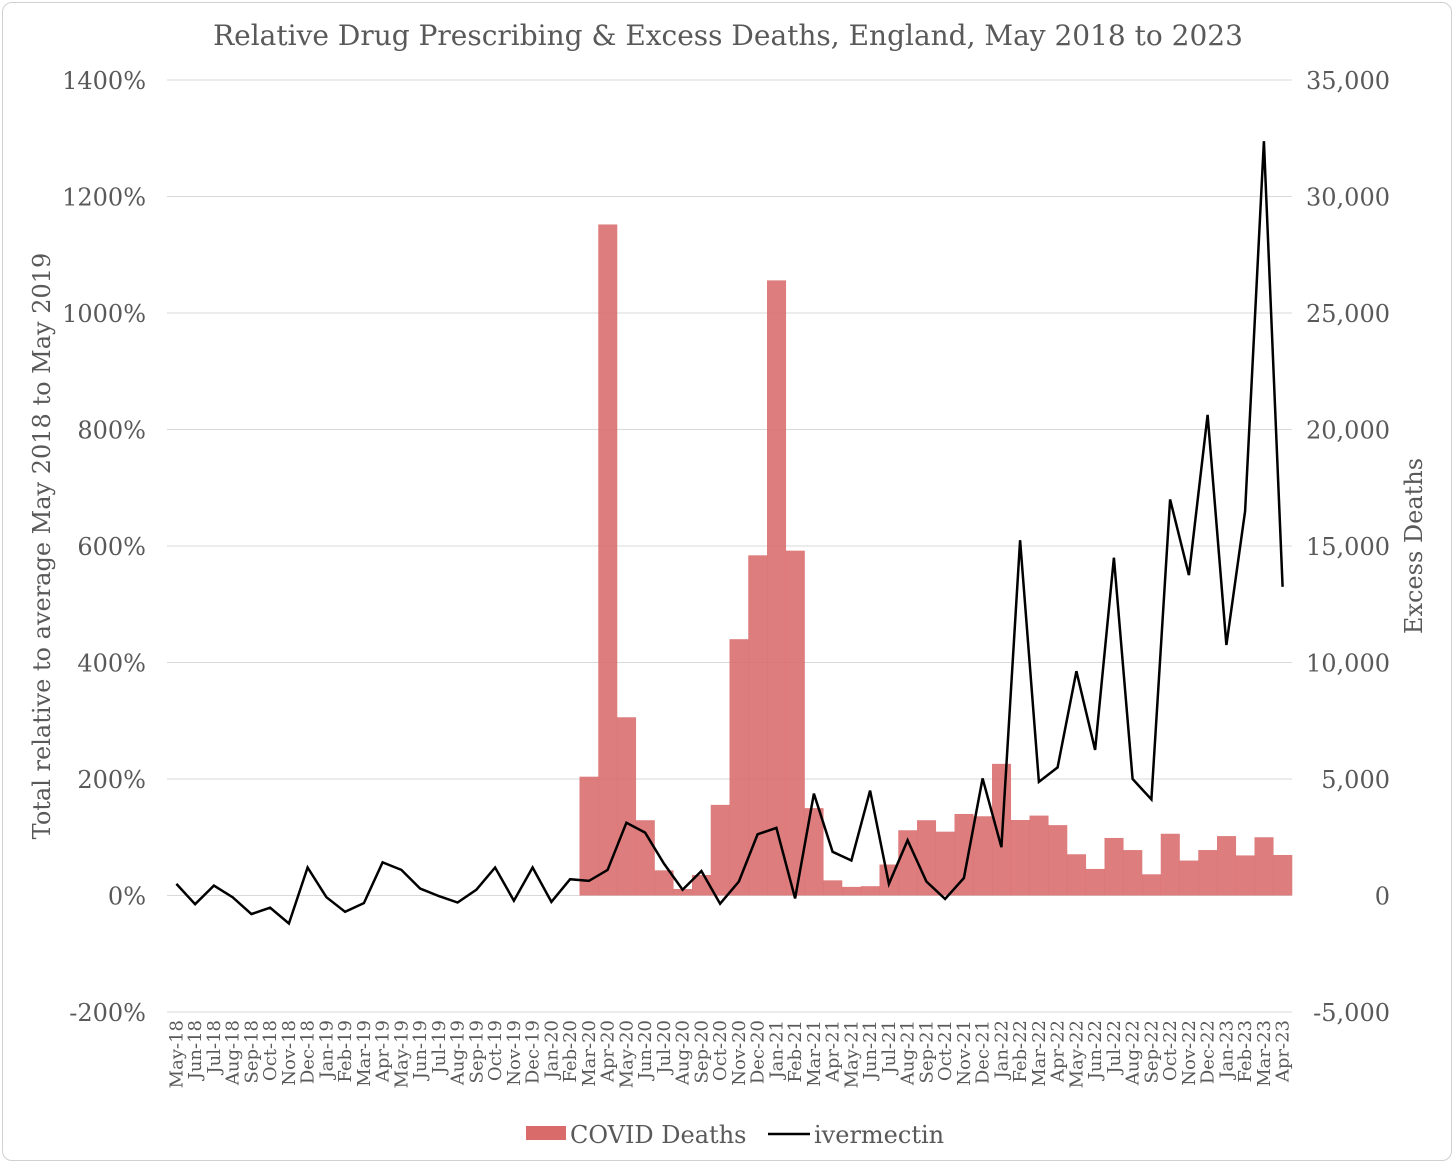  Describe the element at coordinates (551, 1050) in the screenshot. I see `x-tick-label: Jan-20` at that location.